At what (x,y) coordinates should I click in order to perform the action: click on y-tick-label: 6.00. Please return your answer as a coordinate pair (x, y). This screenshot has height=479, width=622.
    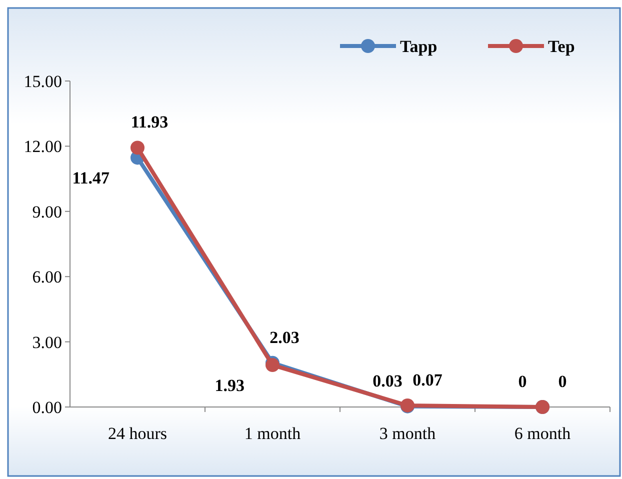
    Looking at the image, I should click on (47, 277).